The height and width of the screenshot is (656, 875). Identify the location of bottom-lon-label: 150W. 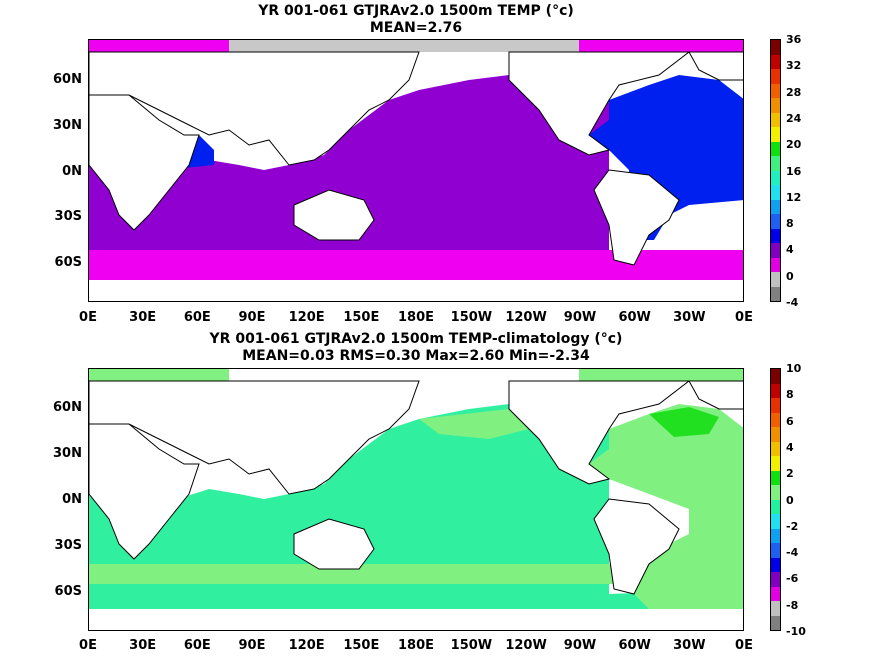
(471, 645).